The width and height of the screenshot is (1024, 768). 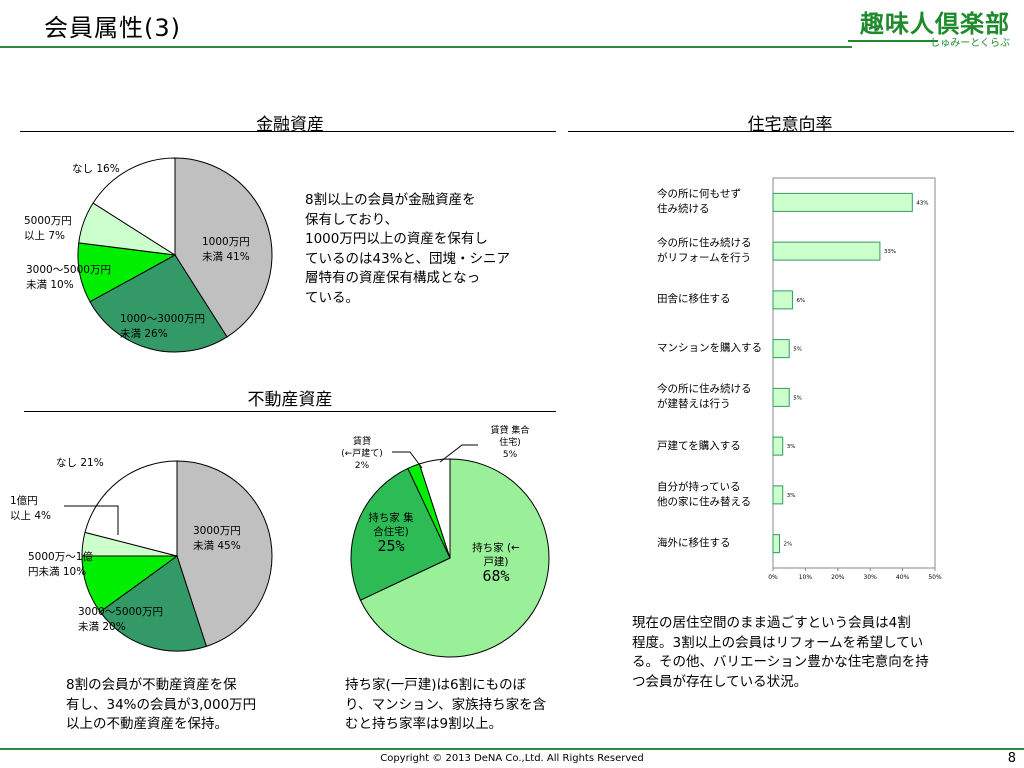 I want to click on pie-label: 1000万円 未満 41%, so click(x=226, y=249).